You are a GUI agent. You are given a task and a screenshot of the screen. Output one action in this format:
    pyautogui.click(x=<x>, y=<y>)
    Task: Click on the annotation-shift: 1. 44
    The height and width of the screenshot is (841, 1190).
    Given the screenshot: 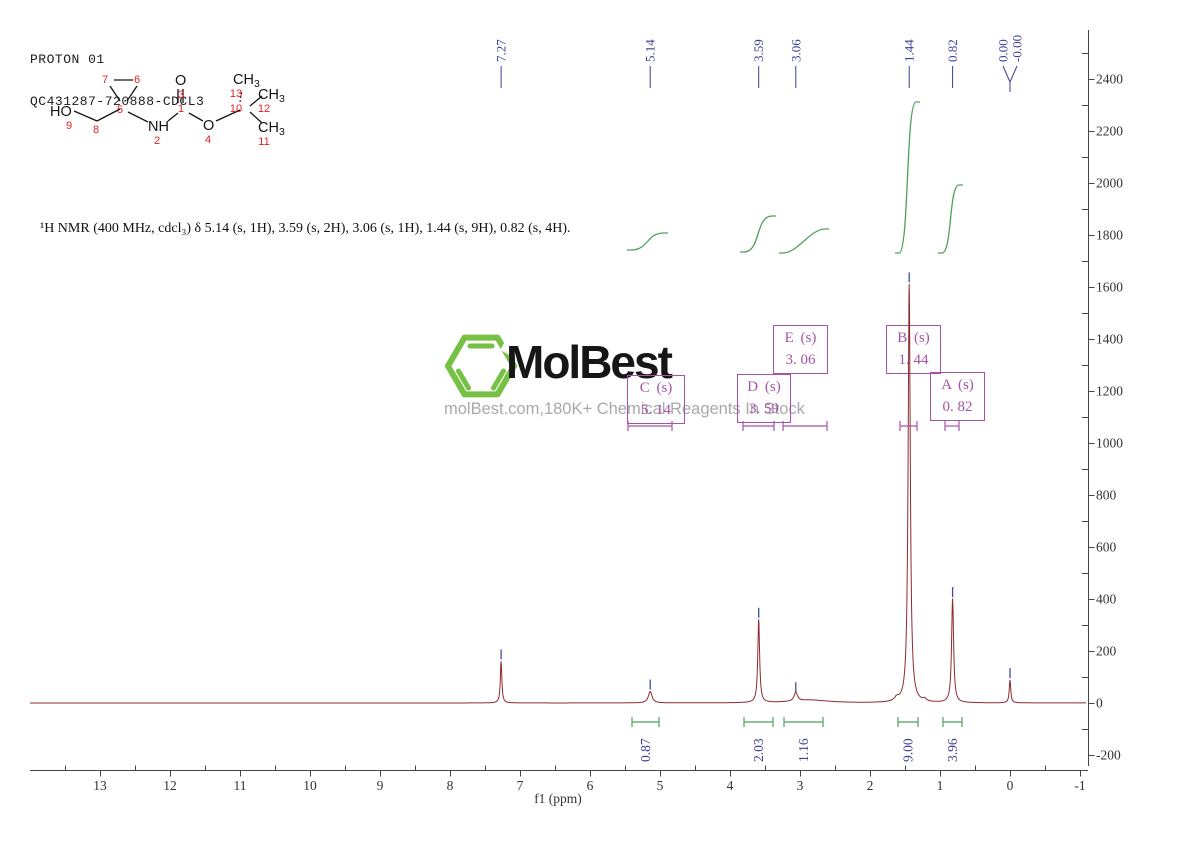 What is the action you would take?
    pyautogui.click(x=913, y=359)
    